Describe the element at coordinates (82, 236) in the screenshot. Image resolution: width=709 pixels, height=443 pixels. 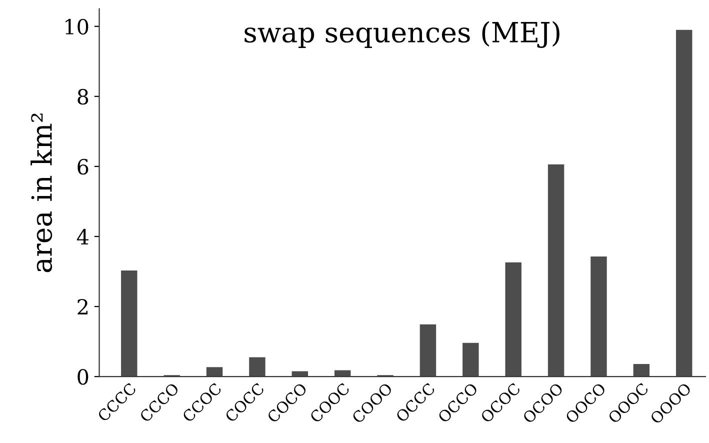
I see `y-tick-label: 4` at that location.